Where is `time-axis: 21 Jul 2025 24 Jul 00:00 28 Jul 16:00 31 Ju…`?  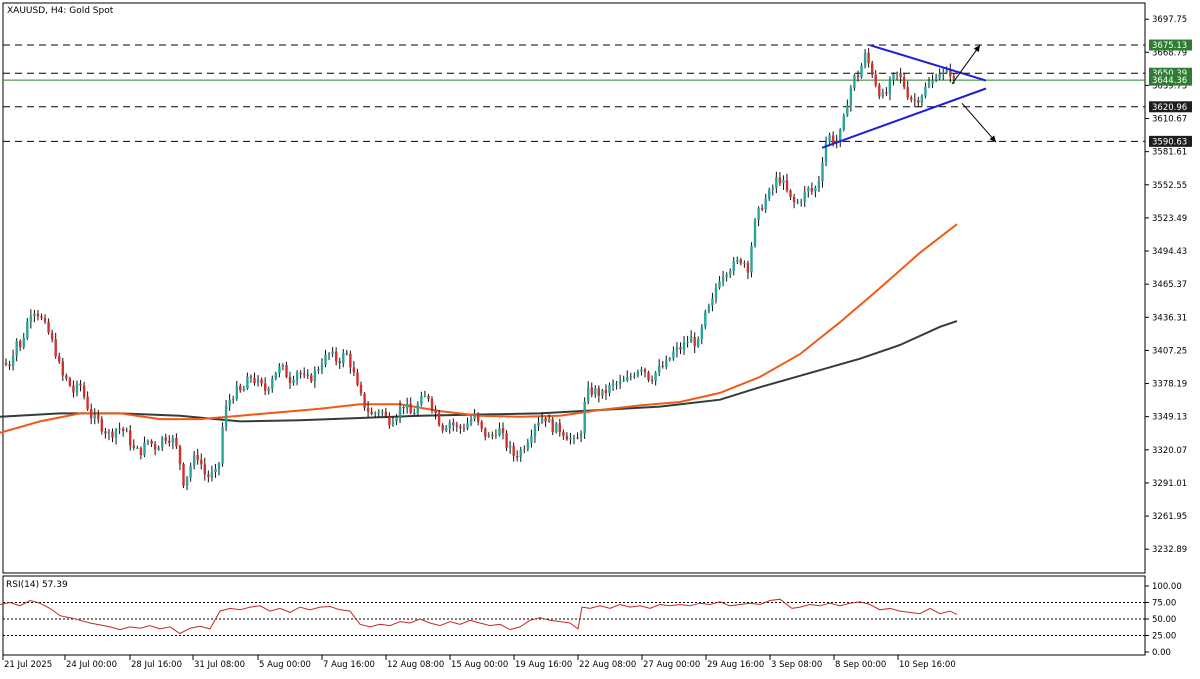
time-axis: 21 Jul 2025 24 Jul 00:00 28 Jul 16:00 31 Ju… is located at coordinates (479, 662).